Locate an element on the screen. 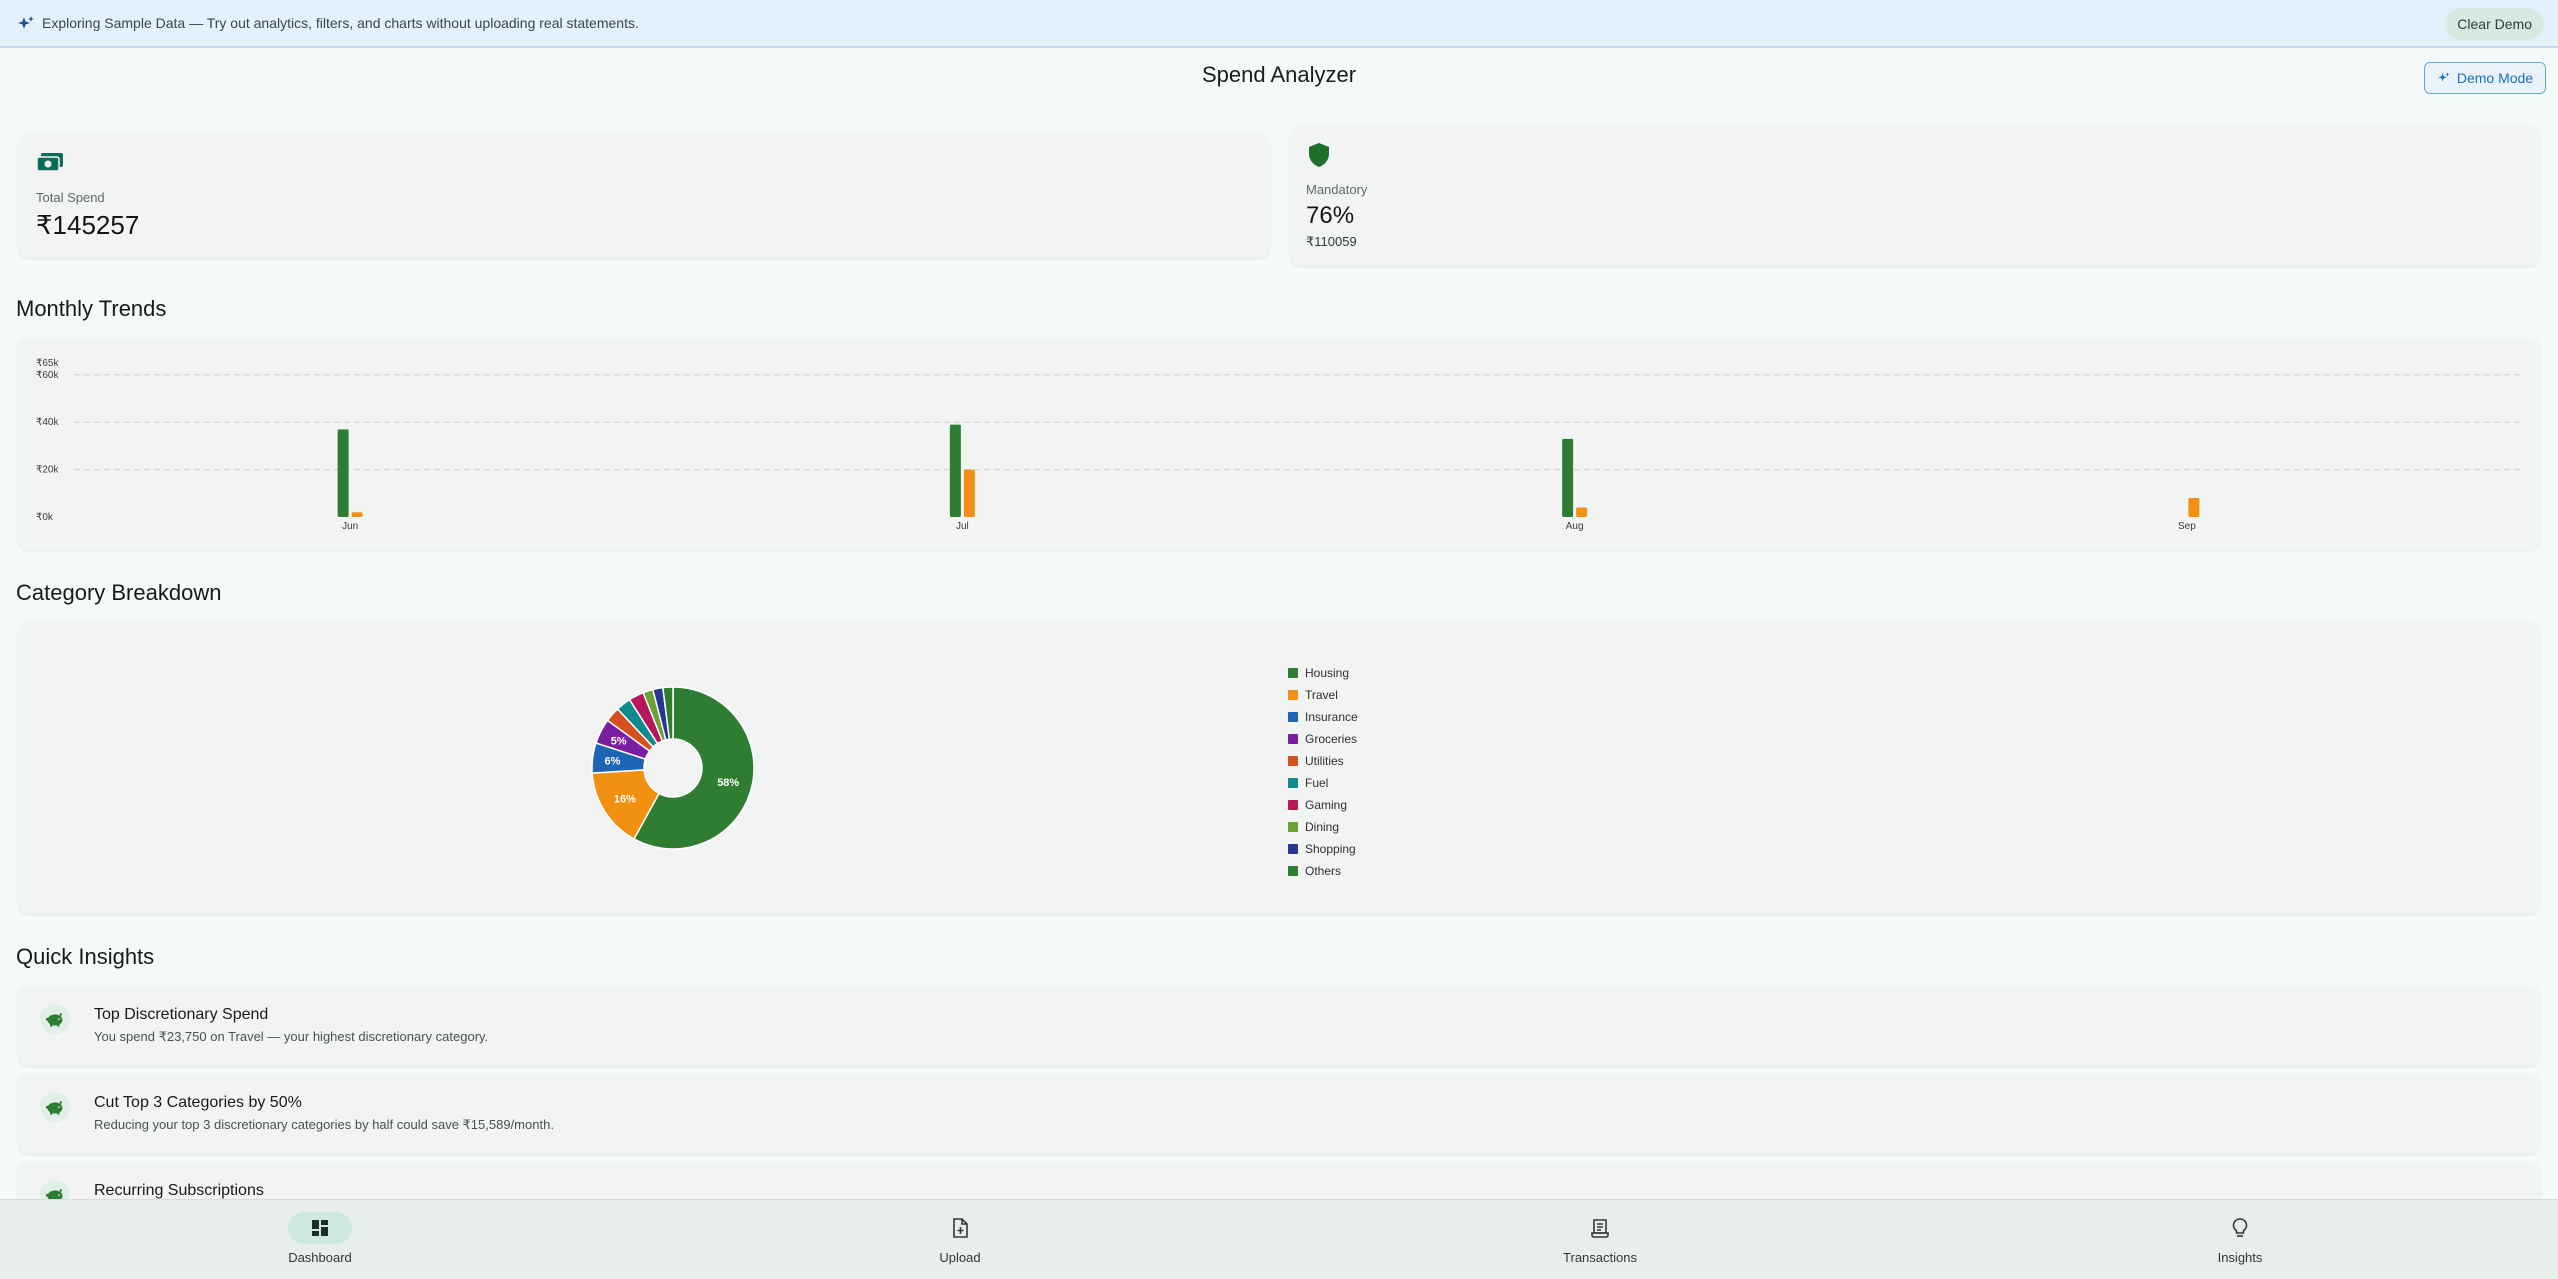  legend-label: Insurance is located at coordinates (1331, 717).